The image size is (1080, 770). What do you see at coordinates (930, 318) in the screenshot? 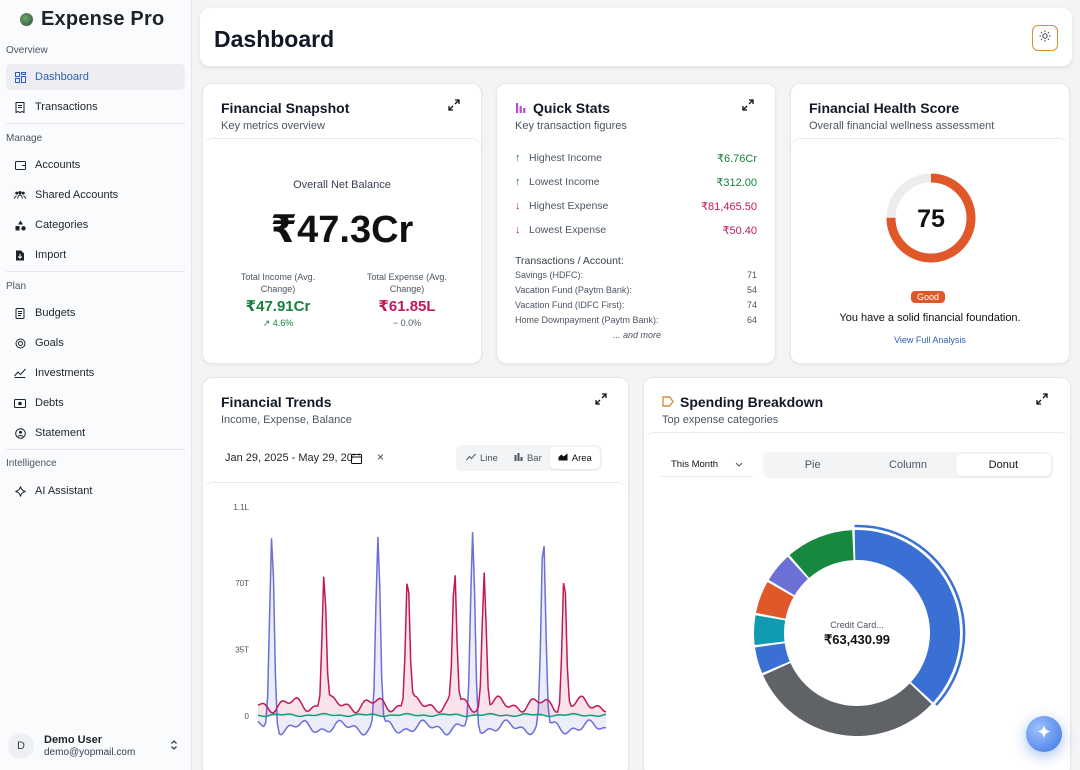
I see `health-message: You have a solid financial foundation.` at bounding box center [930, 318].